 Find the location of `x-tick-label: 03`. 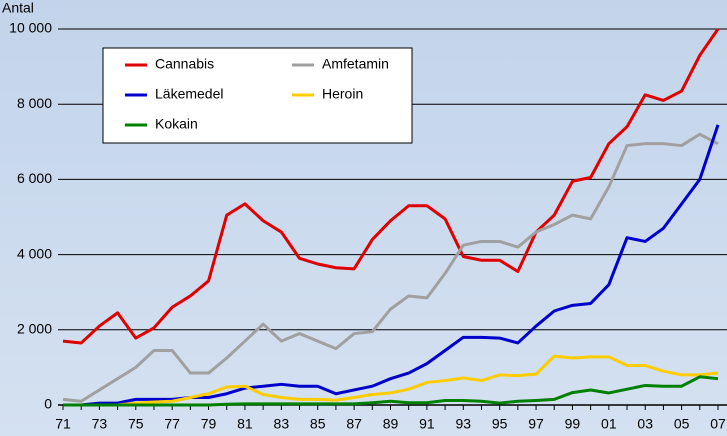

x-tick-label: 03 is located at coordinates (645, 424).